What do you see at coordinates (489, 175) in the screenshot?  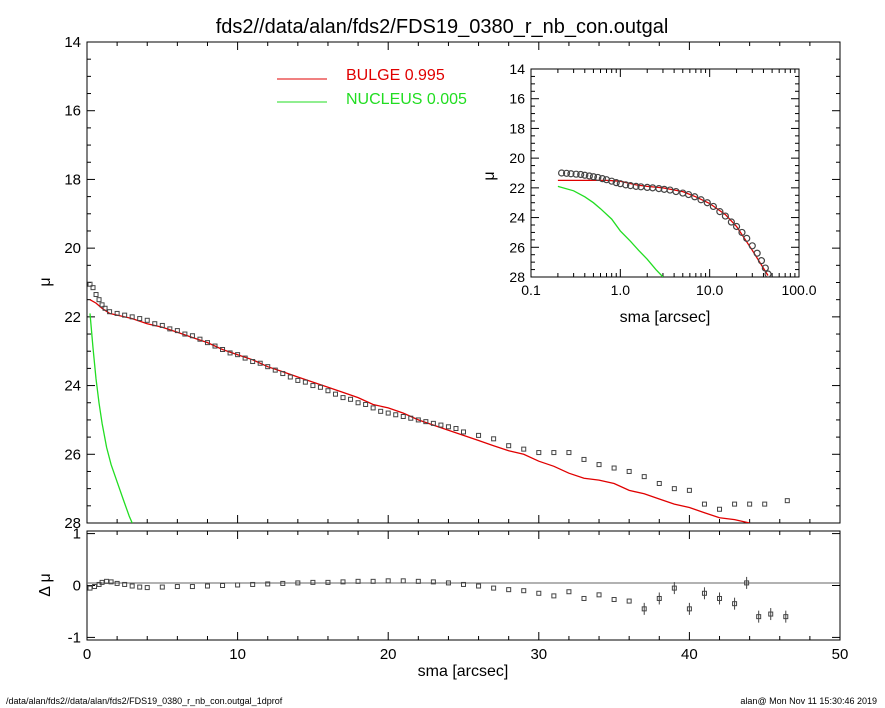 I see `inset-y-axis-label: μ` at bounding box center [489, 175].